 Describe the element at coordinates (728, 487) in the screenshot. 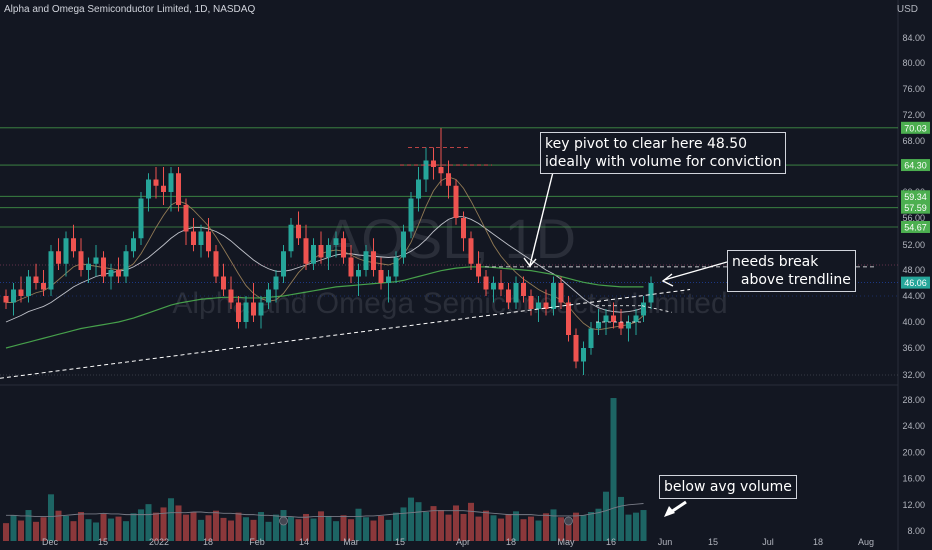

I see `volume-annotation: below avg volume` at that location.